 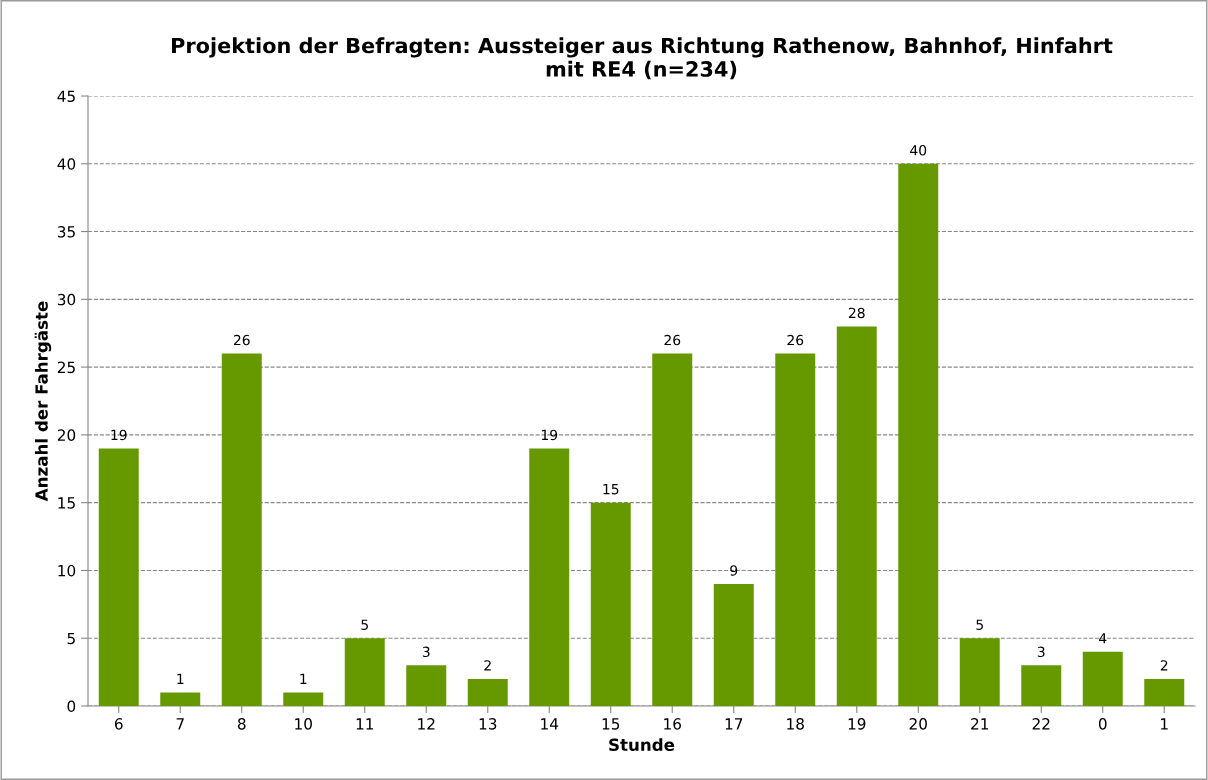 I want to click on y-tick-label: 15, so click(x=66, y=503).